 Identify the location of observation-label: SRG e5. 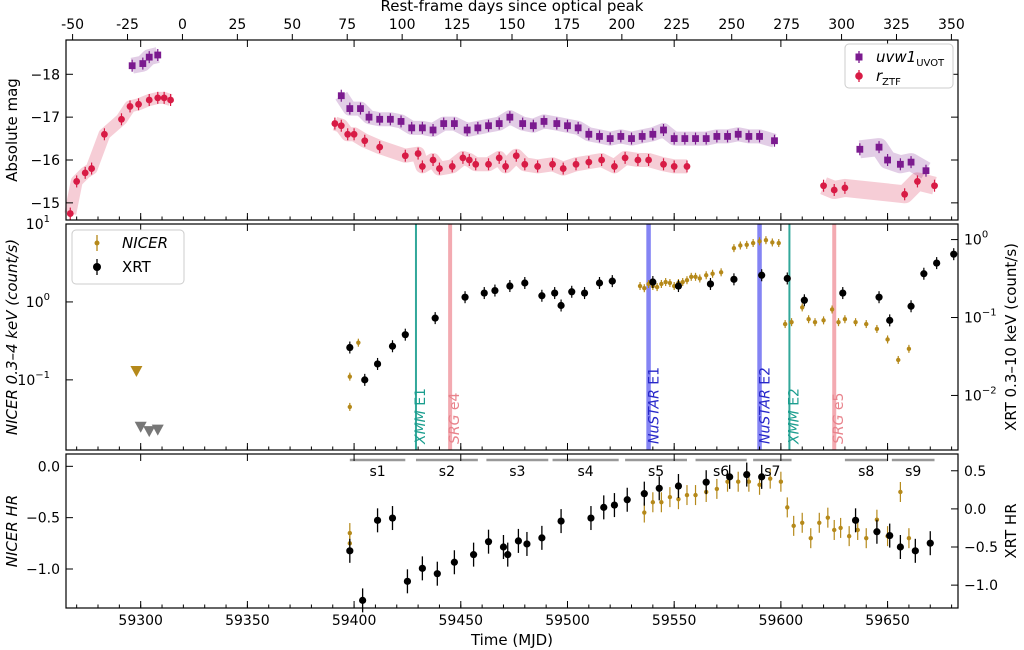
(839, 418).